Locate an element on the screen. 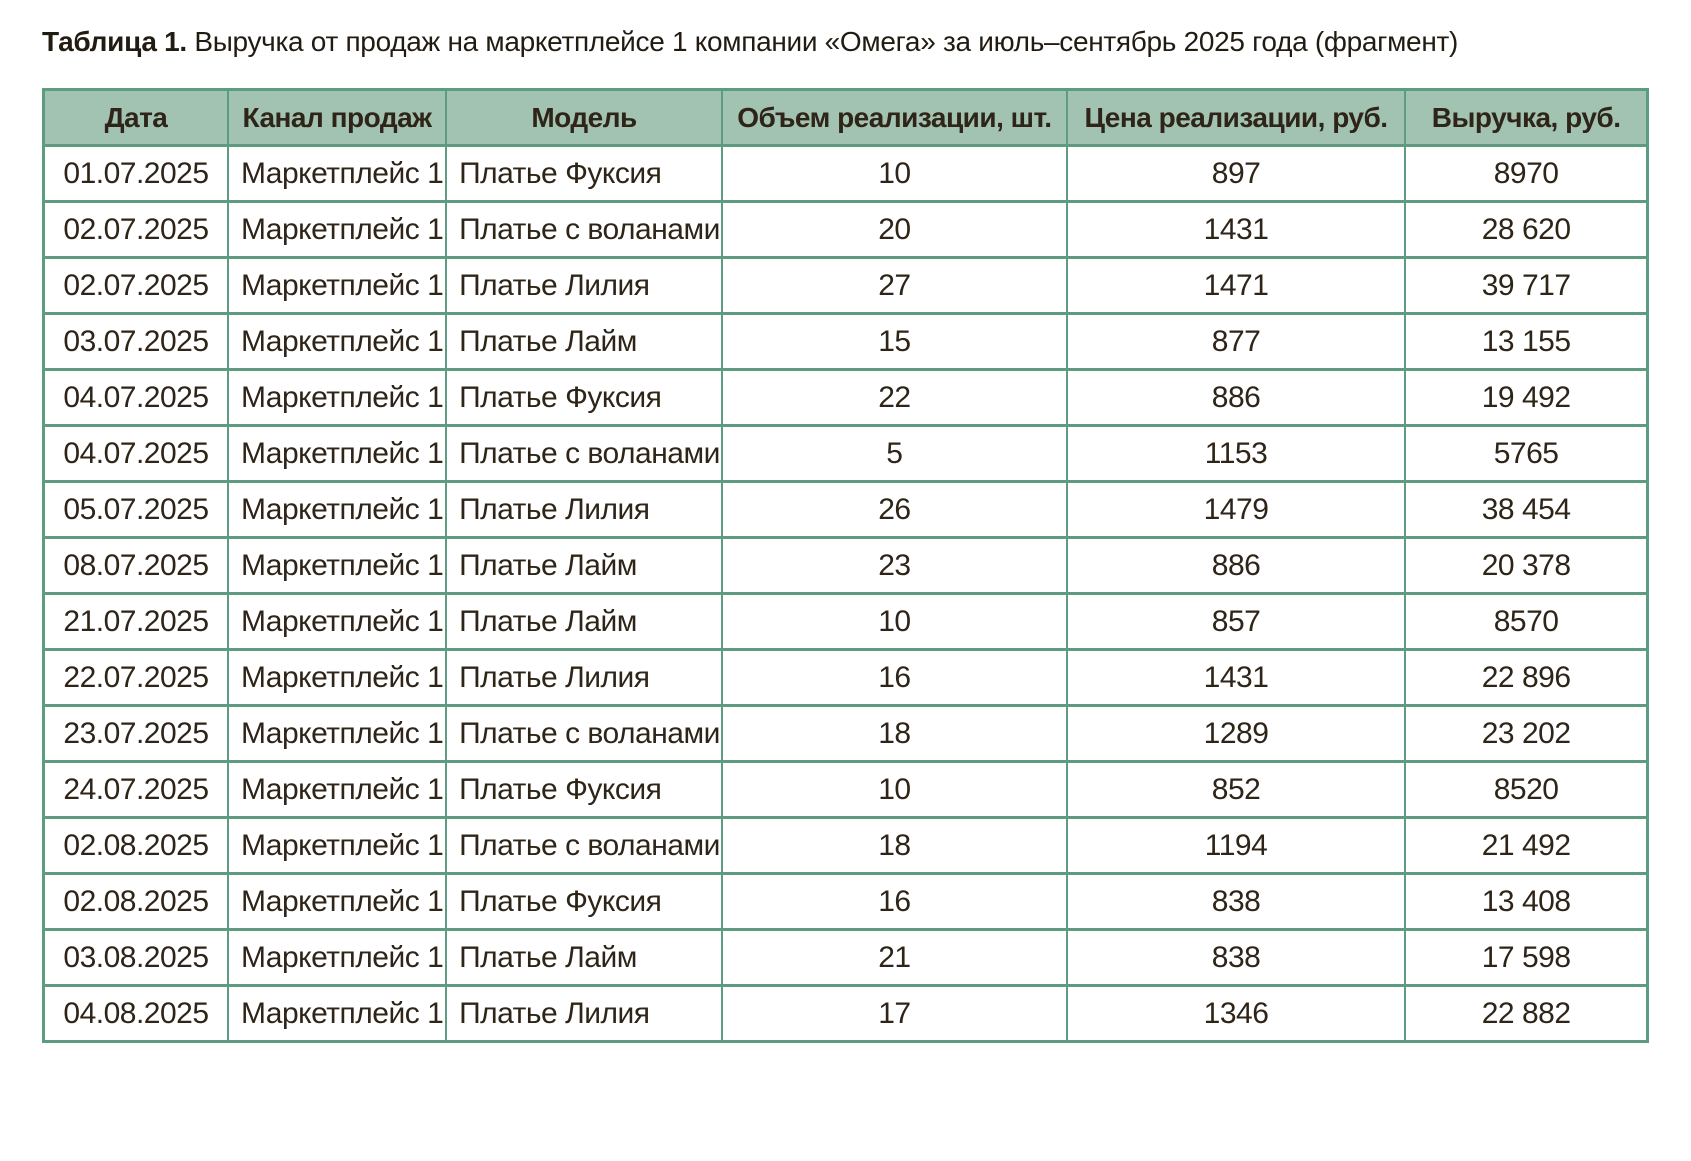  cell-revenue: 28 620 is located at coordinates (1526, 229).